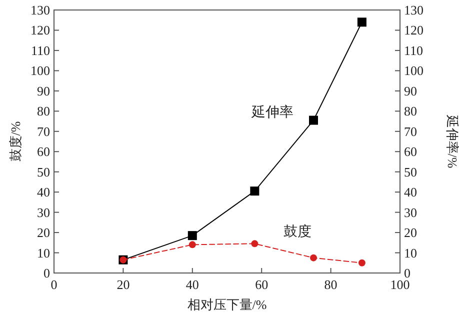  Describe the element at coordinates (43, 90) in the screenshot. I see `y-tick-label: 90` at that location.